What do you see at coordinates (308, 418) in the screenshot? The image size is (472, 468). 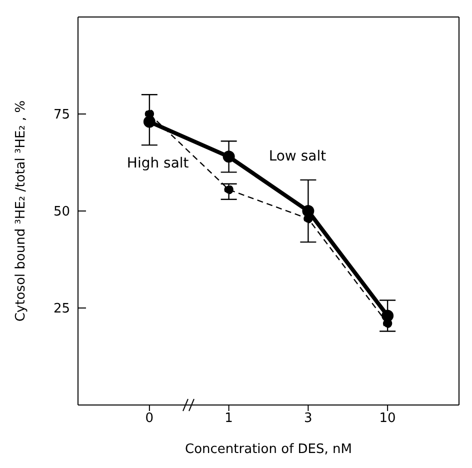 I see `x-tick-label: 3` at bounding box center [308, 418].